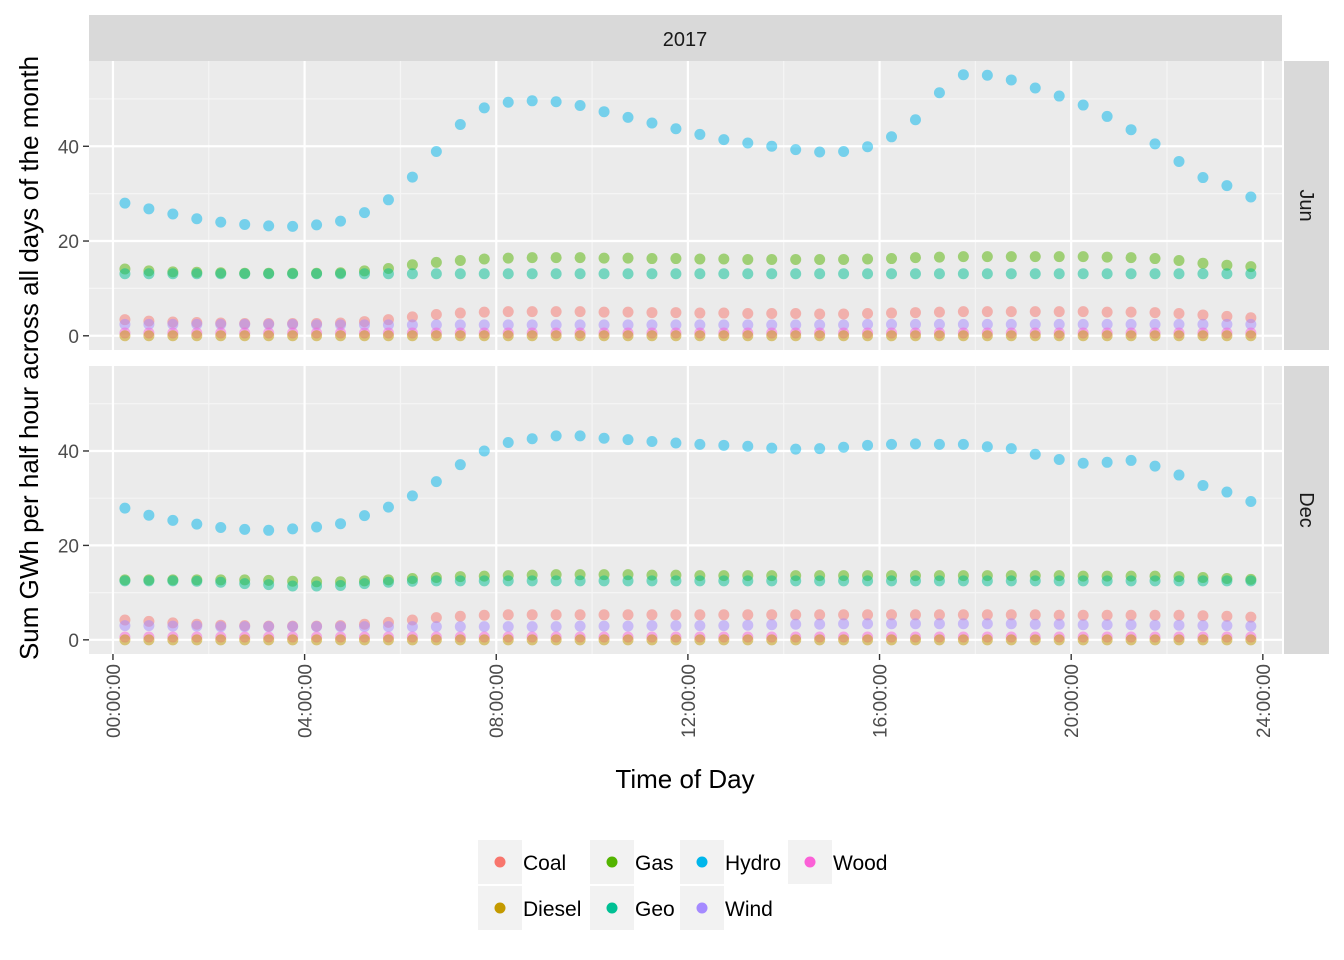 This screenshot has width=1344, height=960. I want to click on y-tick-label: 20, so click(68, 546).